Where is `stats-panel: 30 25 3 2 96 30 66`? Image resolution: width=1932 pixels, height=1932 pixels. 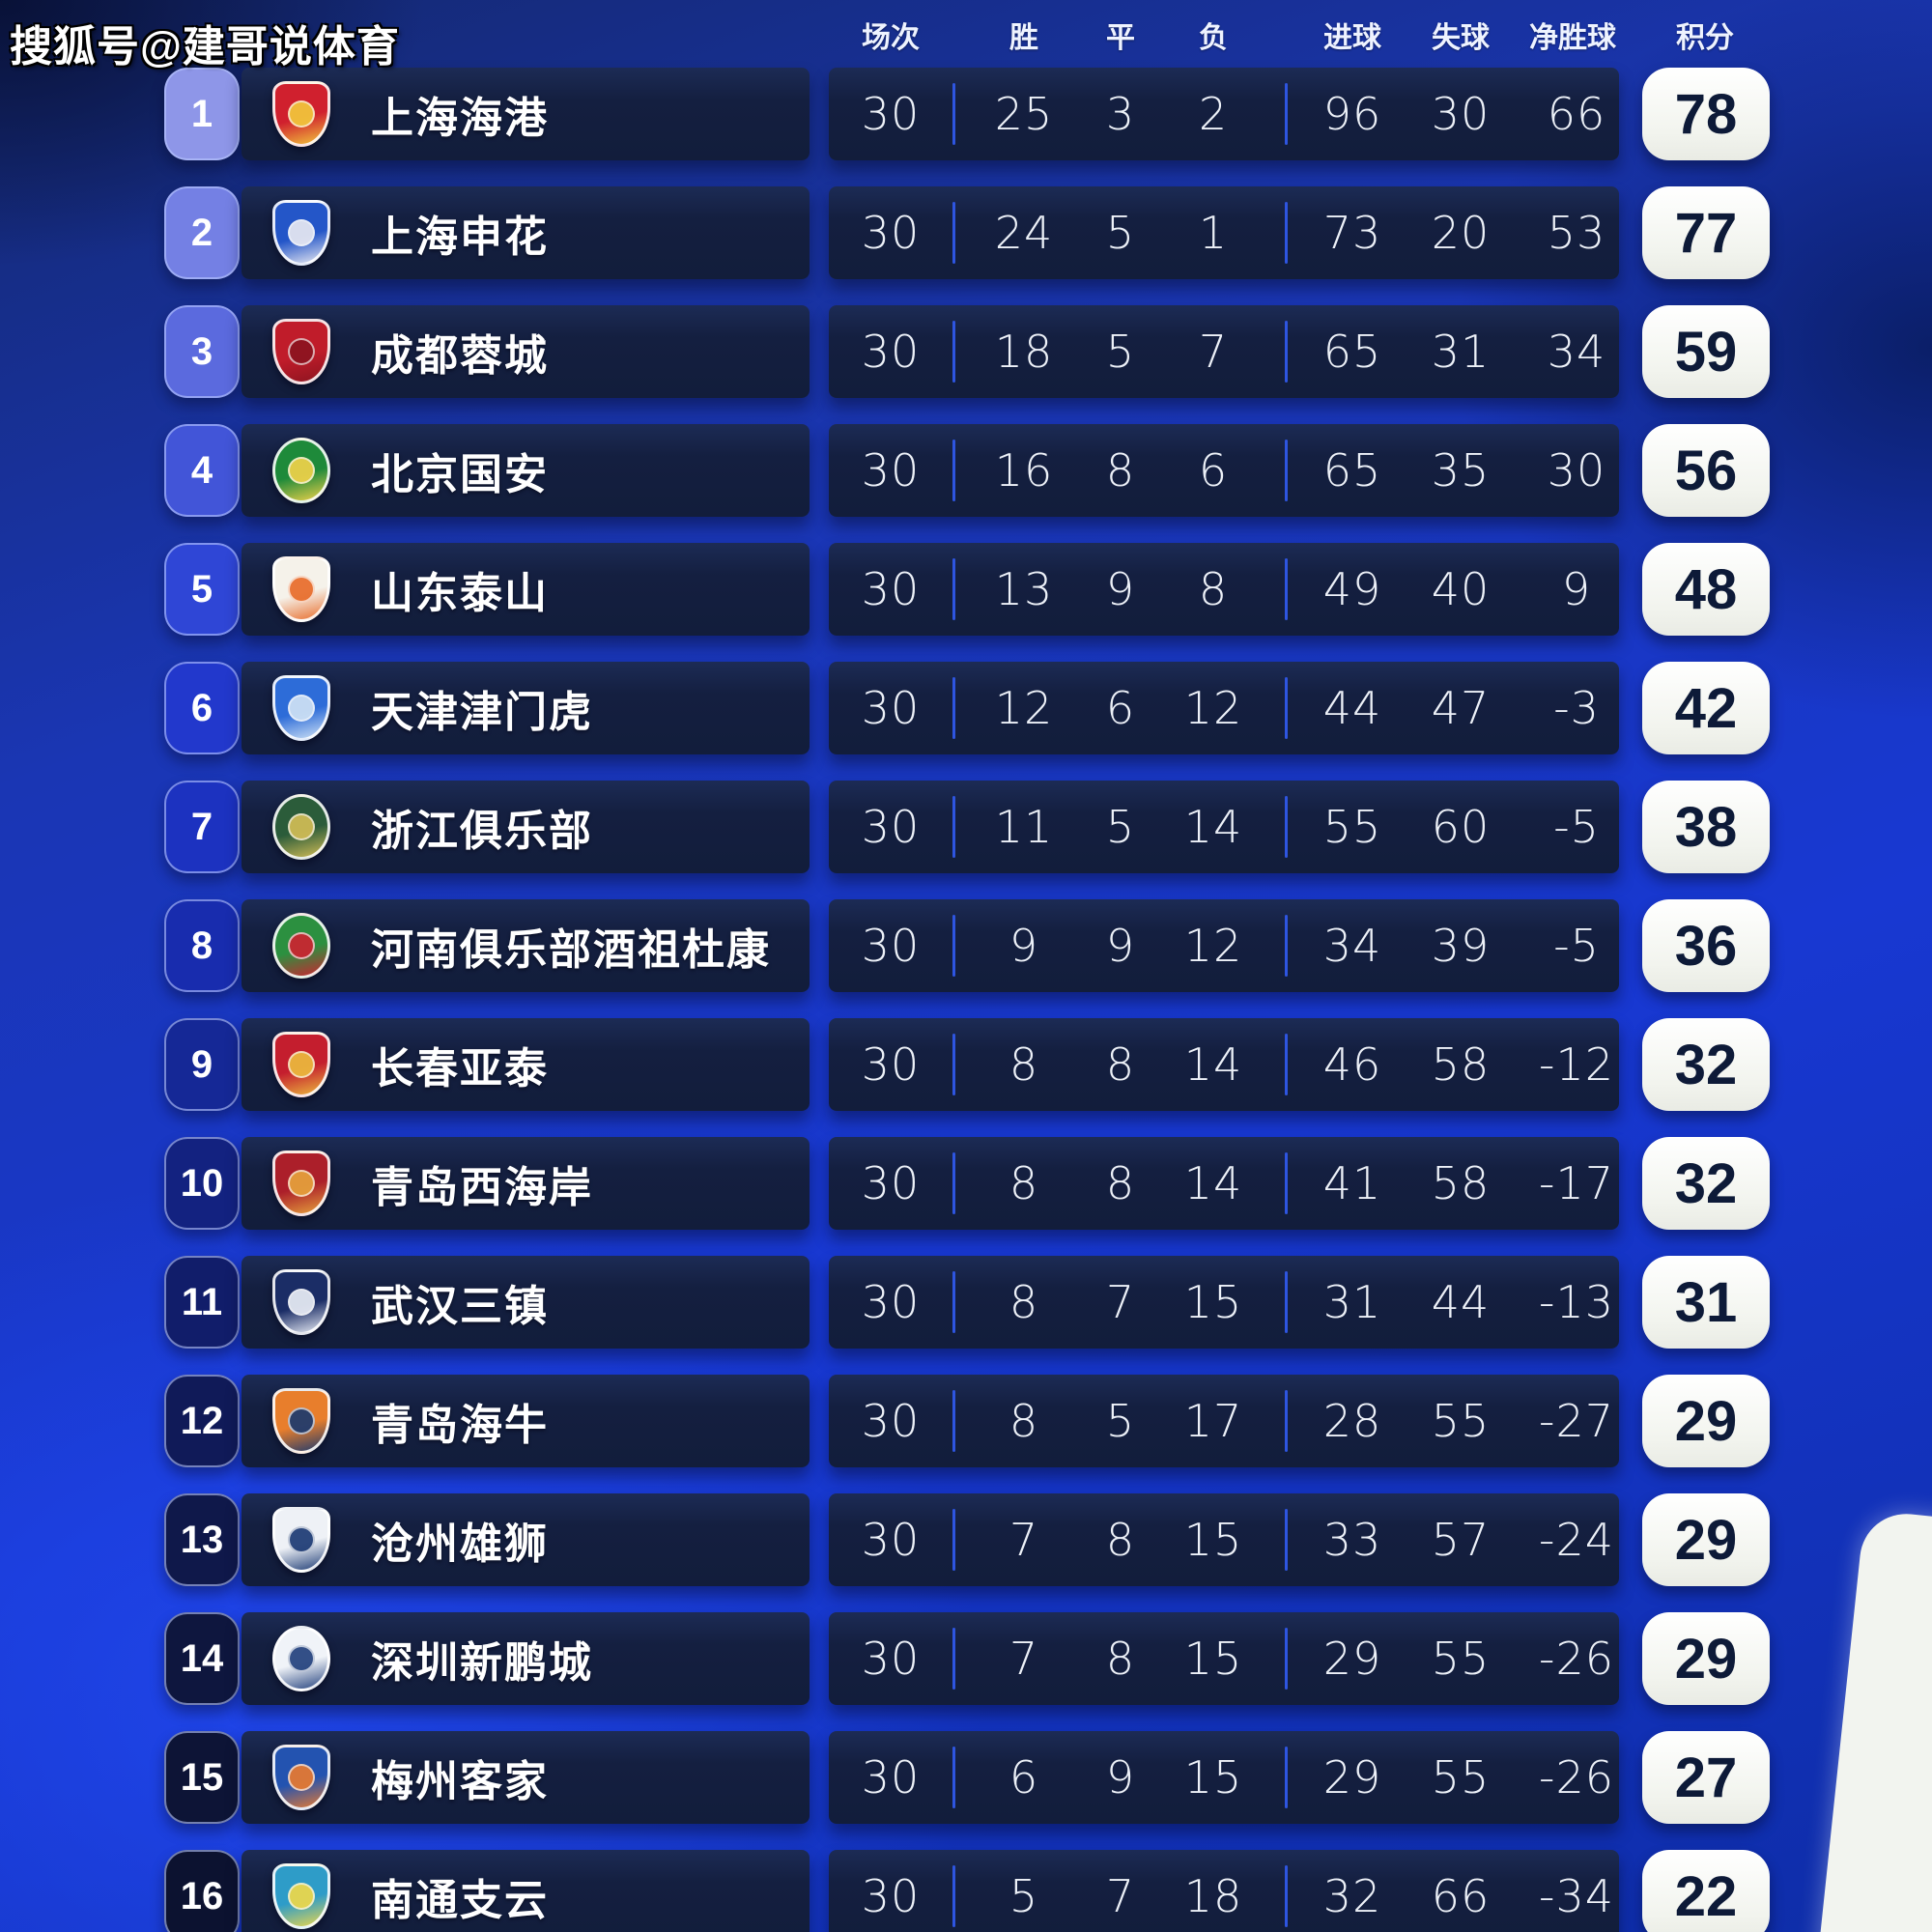 stats-panel: 30 25 3 2 96 30 66 is located at coordinates (1224, 114).